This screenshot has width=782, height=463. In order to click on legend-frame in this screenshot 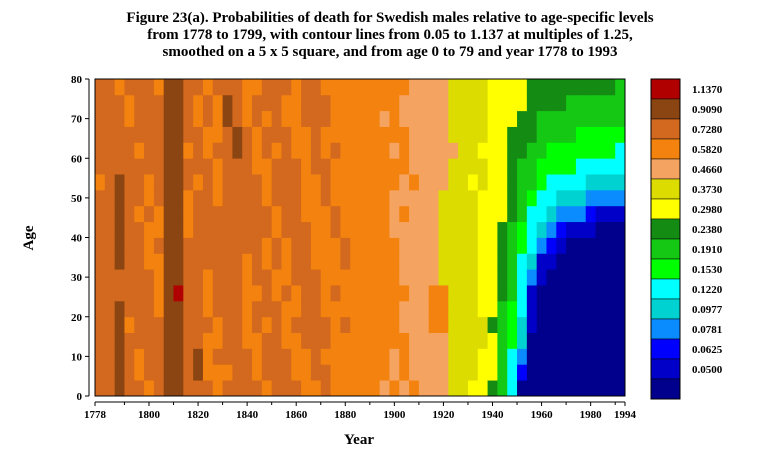, I will do `click(665, 239)`.